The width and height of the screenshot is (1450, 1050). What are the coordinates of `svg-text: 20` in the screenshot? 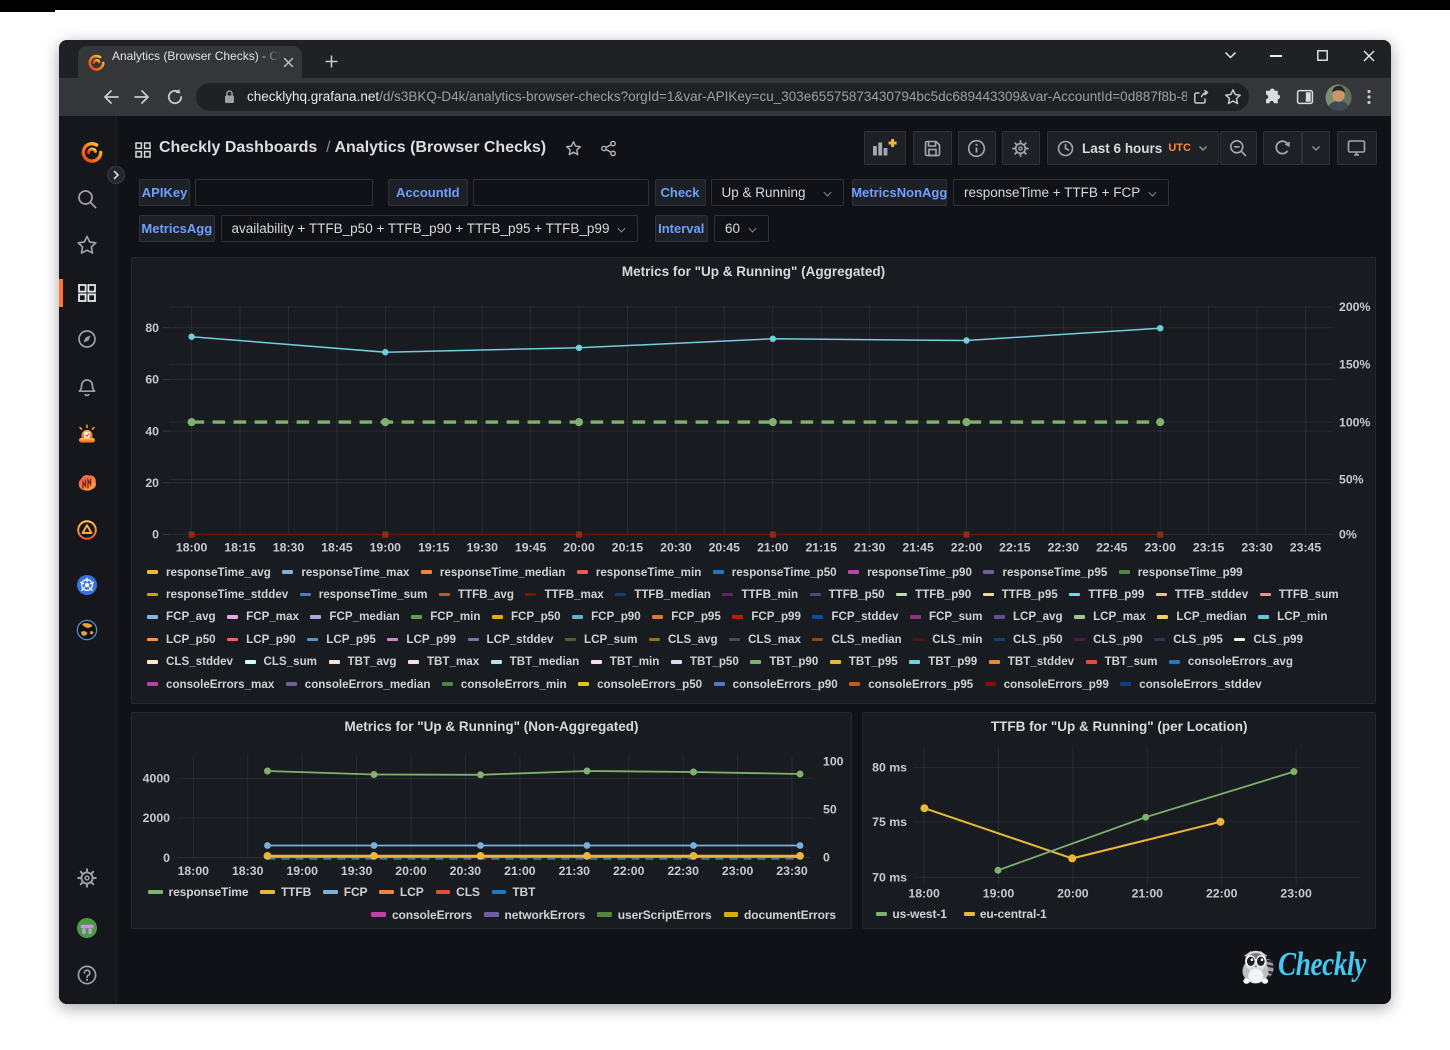 It's located at (152, 483).